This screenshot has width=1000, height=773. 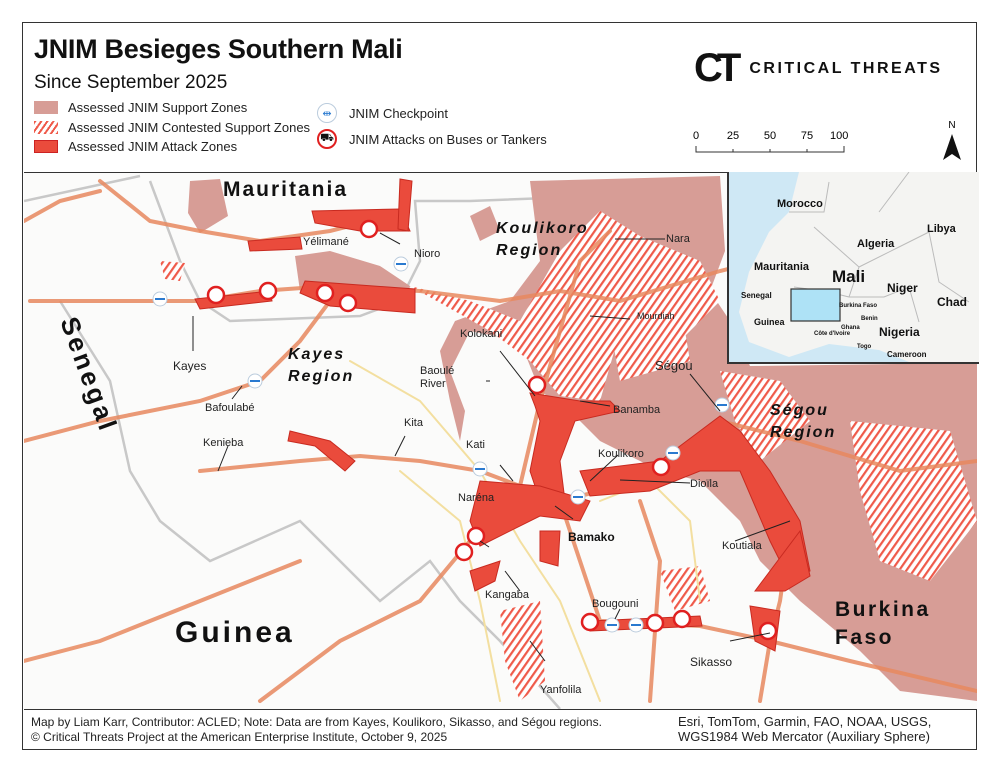 What do you see at coordinates (529, 250) in the screenshot?
I see `label-koulikoro-region: Region` at bounding box center [529, 250].